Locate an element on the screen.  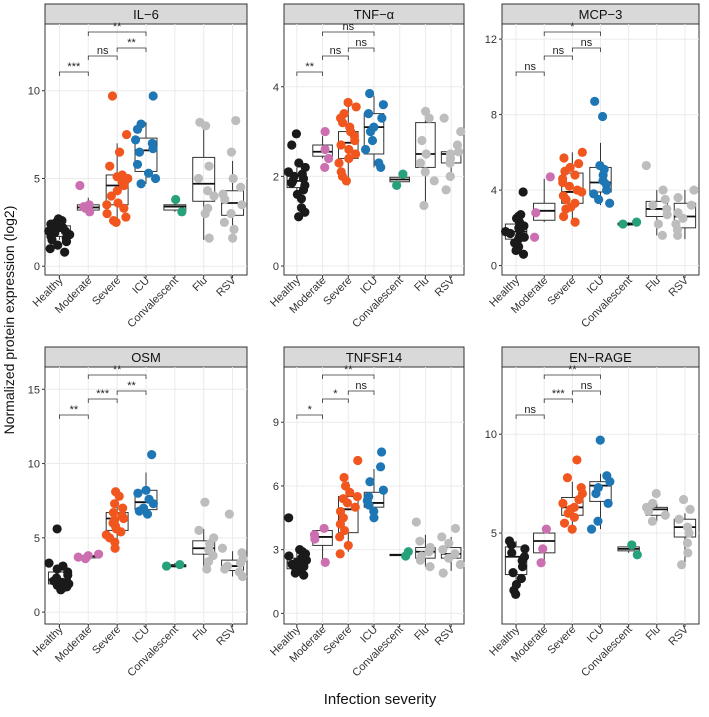
panel-title: IL−6 is located at coordinates (146, 14).